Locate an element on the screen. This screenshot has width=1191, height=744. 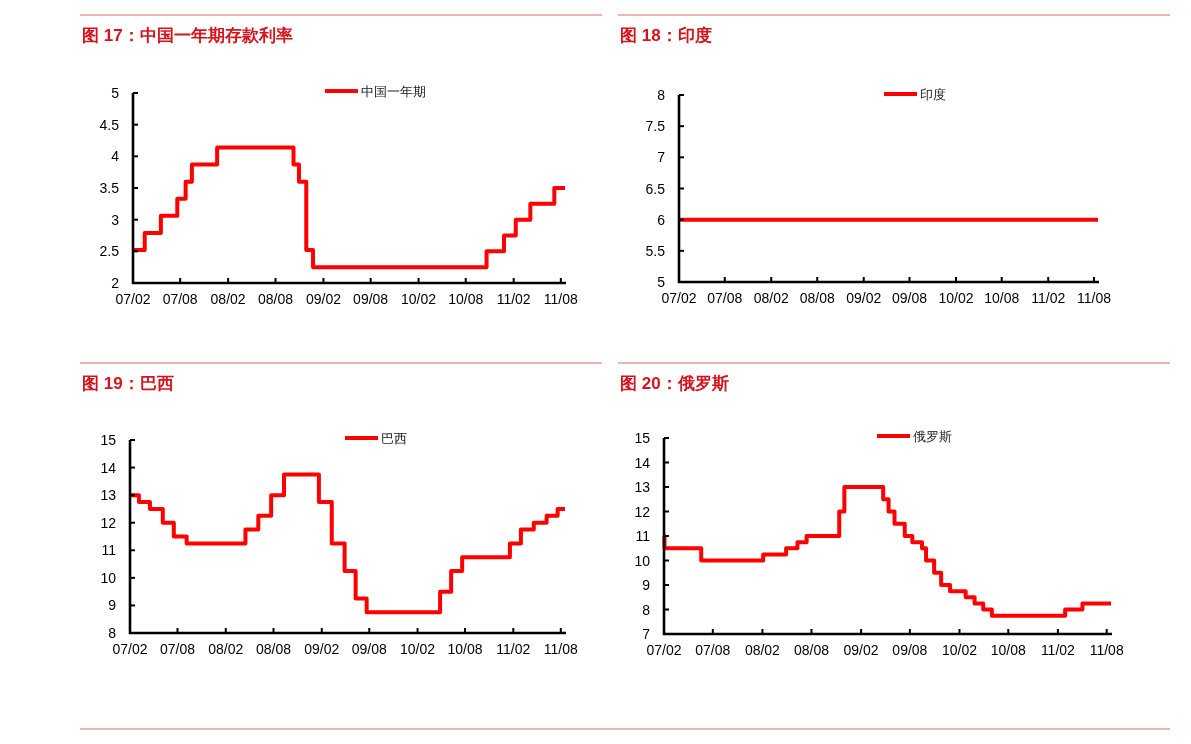
y-tick-label: 4.5 is located at coordinates (109, 124).